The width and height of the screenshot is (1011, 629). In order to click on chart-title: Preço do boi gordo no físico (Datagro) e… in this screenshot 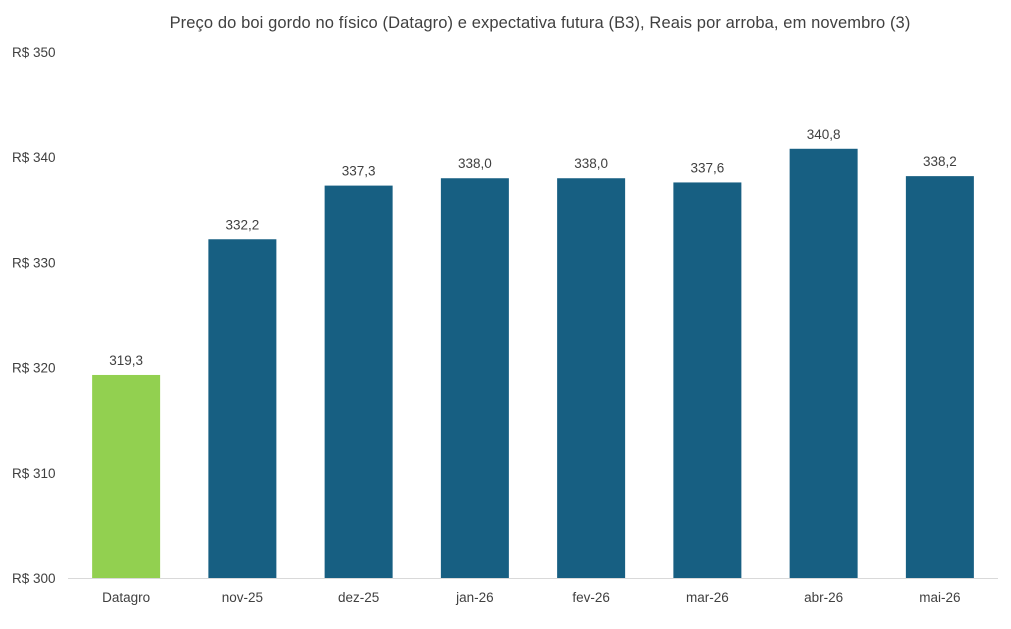, I will do `click(540, 23)`.